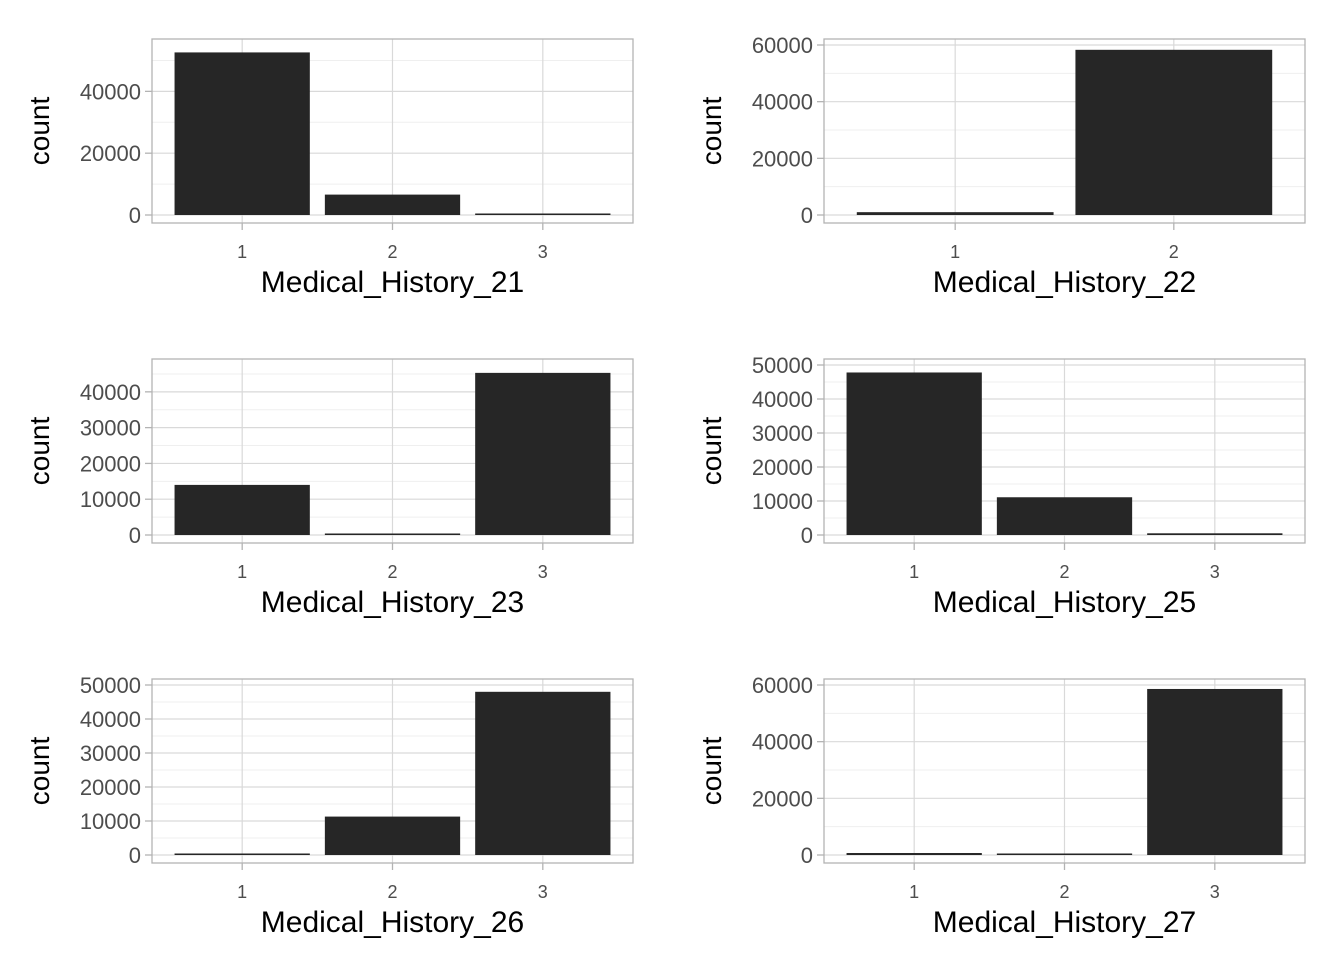  Describe the element at coordinates (1064, 131) in the screenshot. I see `panel-border` at that location.